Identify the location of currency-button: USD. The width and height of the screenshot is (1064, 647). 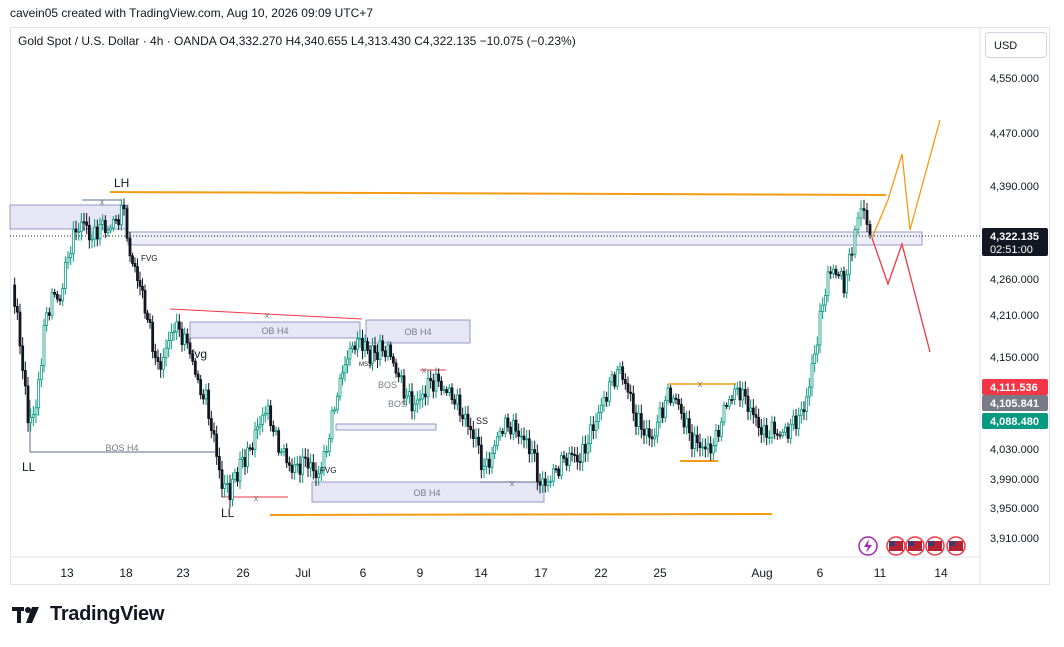
(1016, 45).